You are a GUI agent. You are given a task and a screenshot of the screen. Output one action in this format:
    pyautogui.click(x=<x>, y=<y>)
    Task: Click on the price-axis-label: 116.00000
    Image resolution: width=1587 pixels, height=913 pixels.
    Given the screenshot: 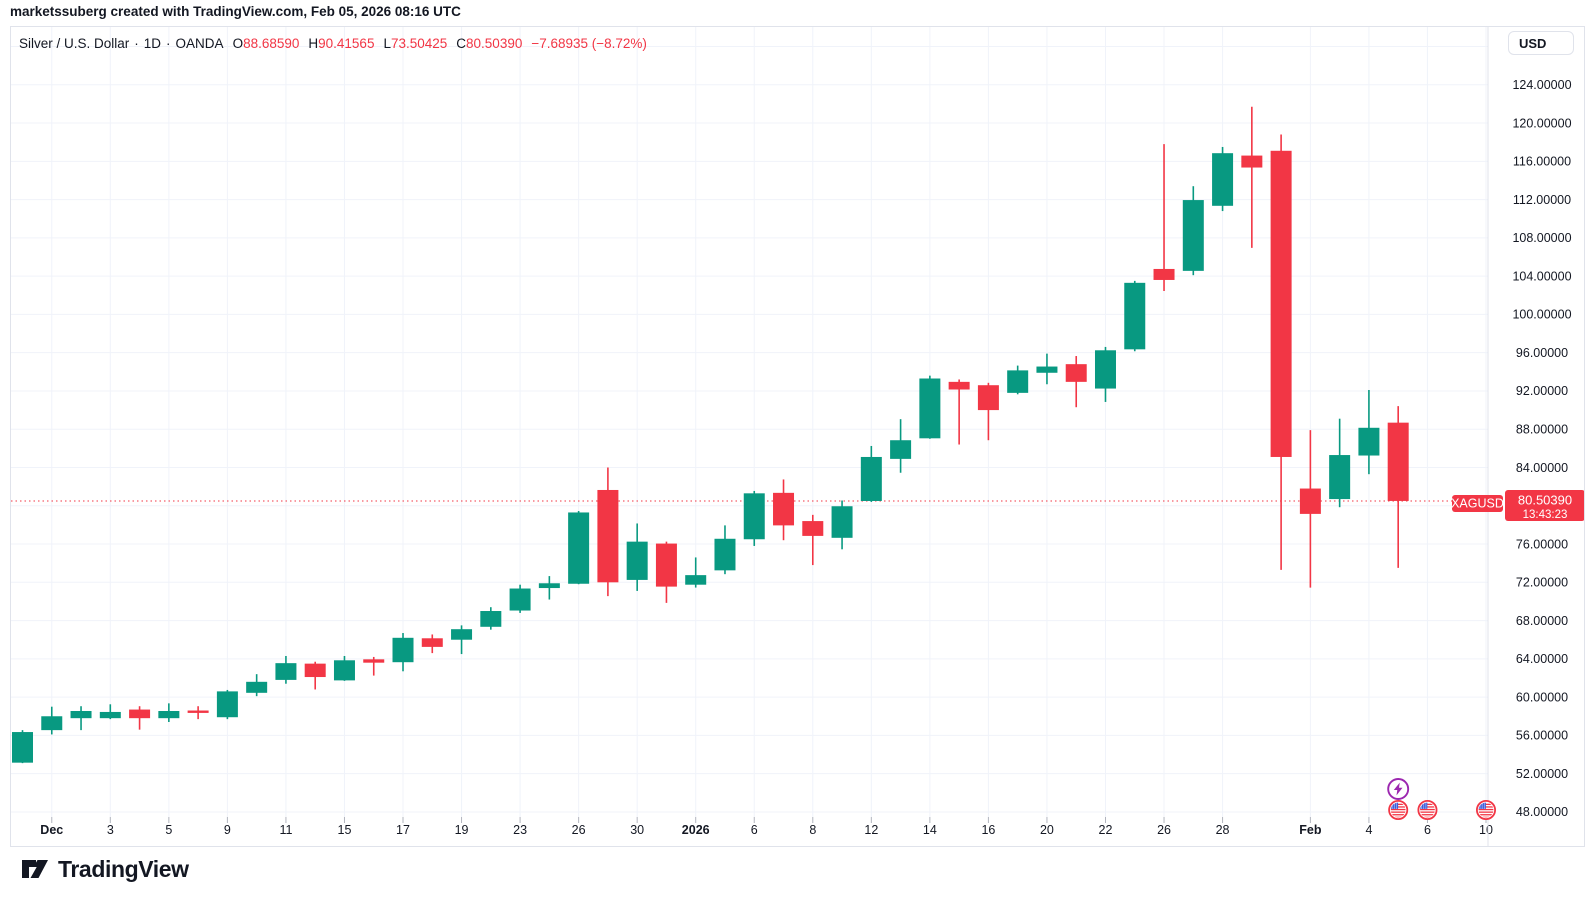 What is the action you would take?
    pyautogui.click(x=1542, y=162)
    